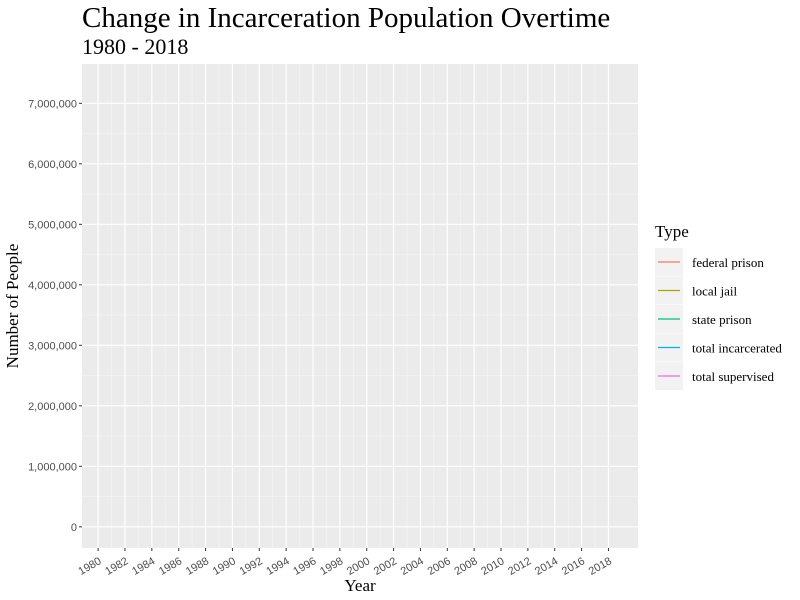  What do you see at coordinates (672, 231) in the screenshot?
I see `legend-title: Type` at bounding box center [672, 231].